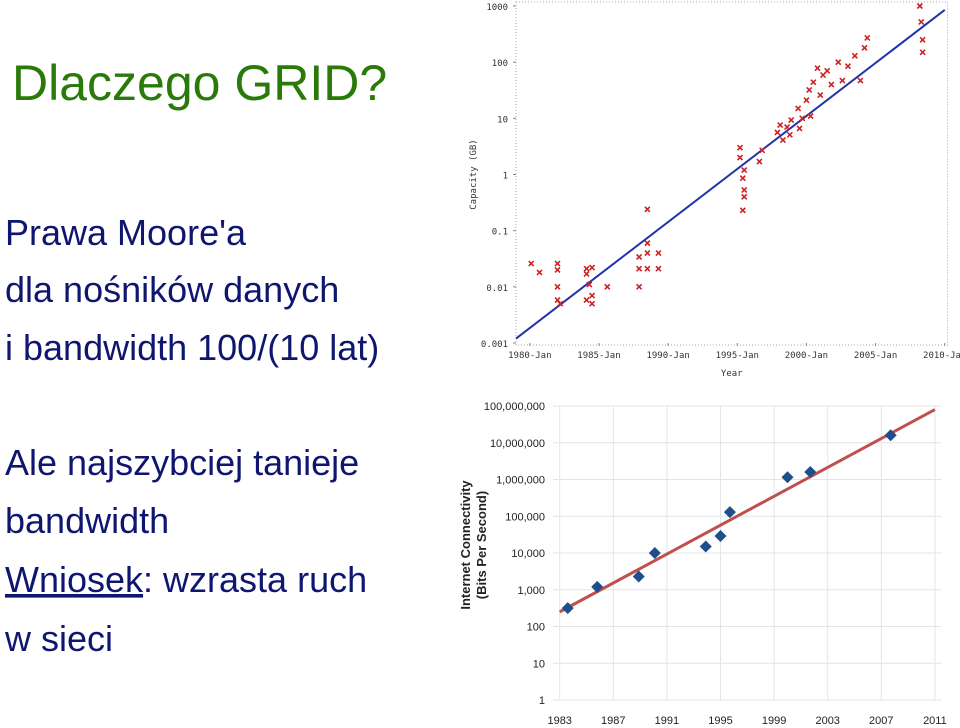  I want to click on y-axis-label: Internet Connectivity, so click(465, 545).